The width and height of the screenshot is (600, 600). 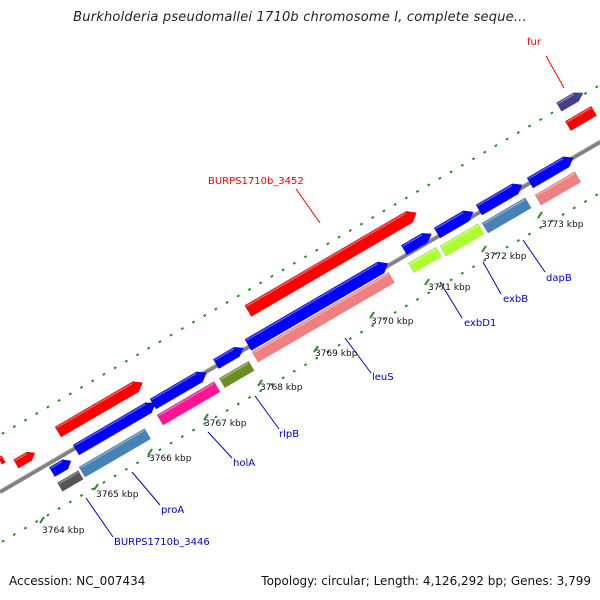 I want to click on gene-red-edge, so click(x=25, y=459).